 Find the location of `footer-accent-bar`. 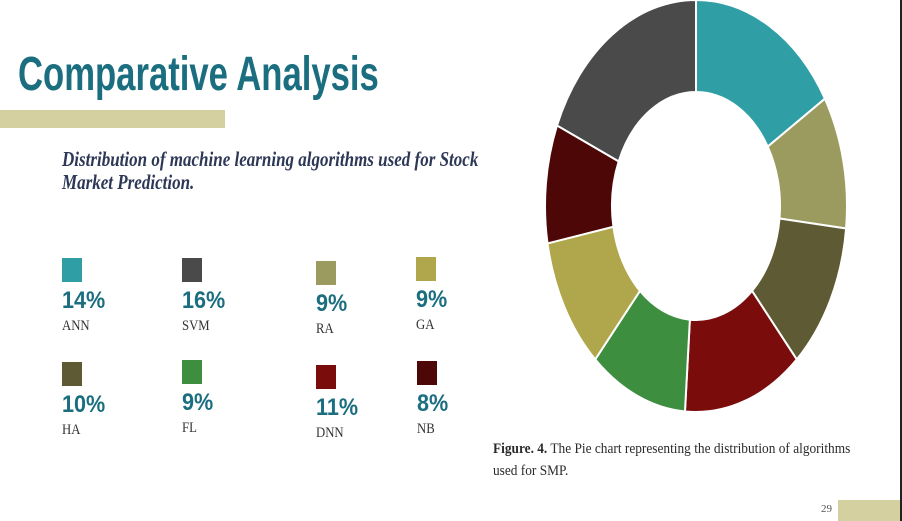

footer-accent-bar is located at coordinates (869, 510).